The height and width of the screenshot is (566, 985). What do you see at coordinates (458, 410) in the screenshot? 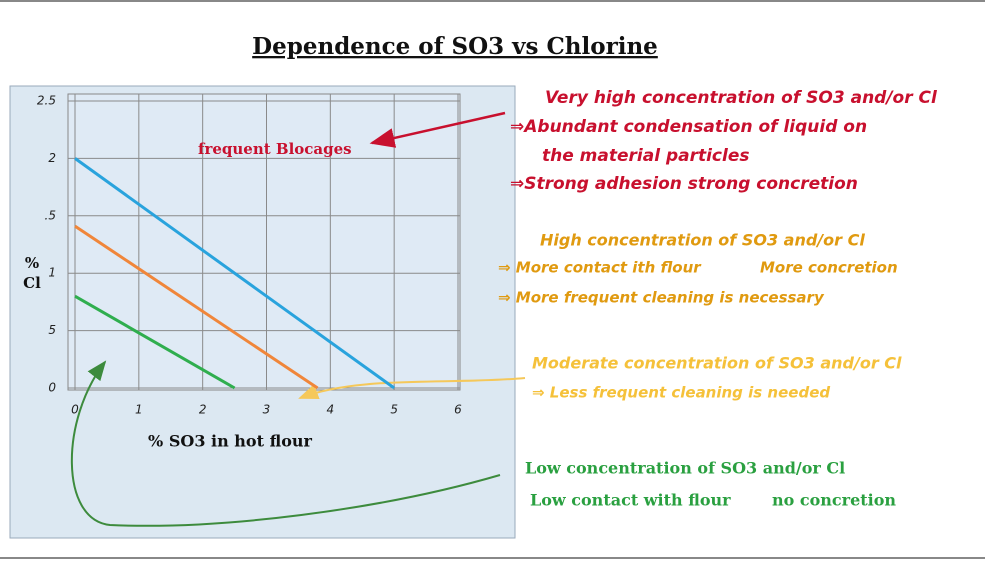
I see `x-tick-label: 6` at bounding box center [458, 410].